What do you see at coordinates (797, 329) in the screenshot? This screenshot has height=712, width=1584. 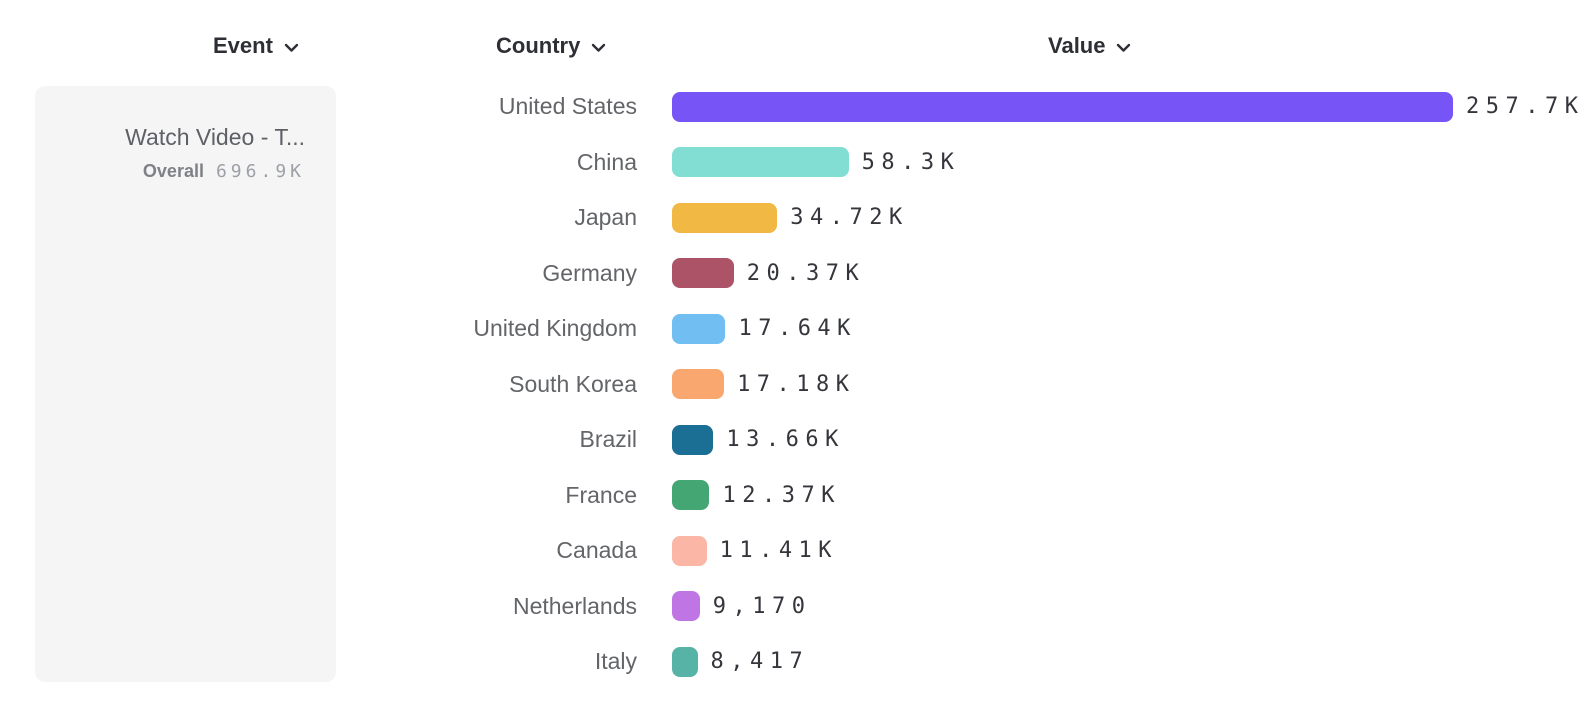 I see `value-label: 17.64K` at bounding box center [797, 329].